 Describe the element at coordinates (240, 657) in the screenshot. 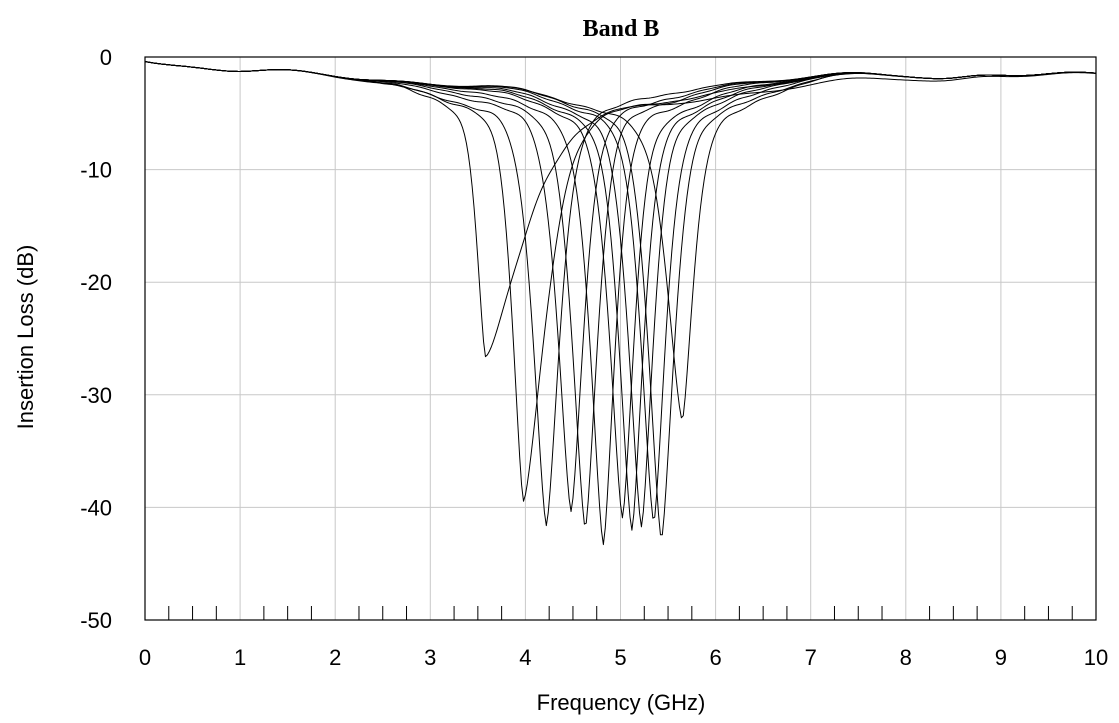

I see `x-tick-label: 1` at that location.